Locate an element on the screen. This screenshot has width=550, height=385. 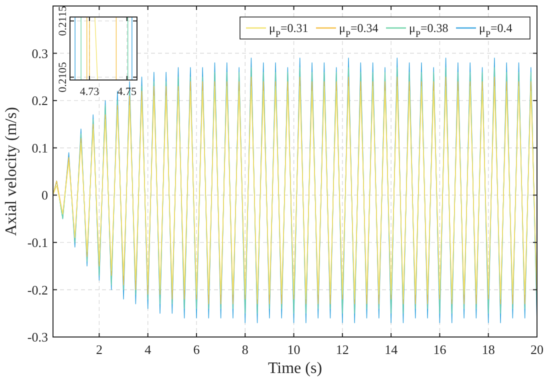
x-tick-label: 16 is located at coordinates (440, 349).